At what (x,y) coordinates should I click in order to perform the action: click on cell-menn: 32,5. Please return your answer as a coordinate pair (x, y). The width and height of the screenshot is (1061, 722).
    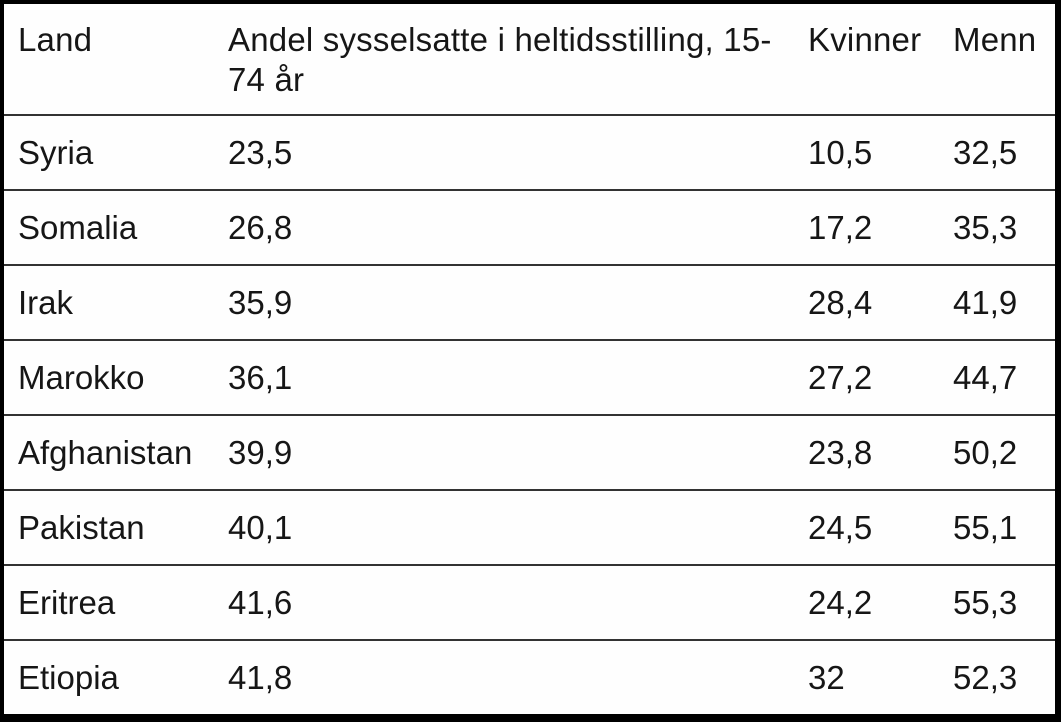
    Looking at the image, I should click on (985, 152).